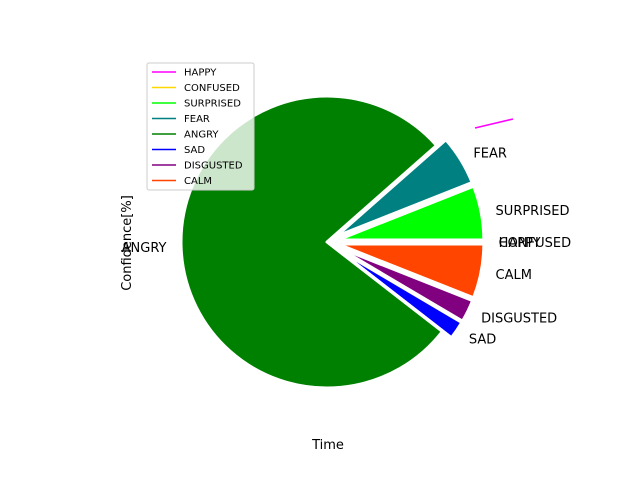 This screenshot has height=480, width=640. I want to click on legend-label-disgusted: DISGUSTED, so click(213, 166).